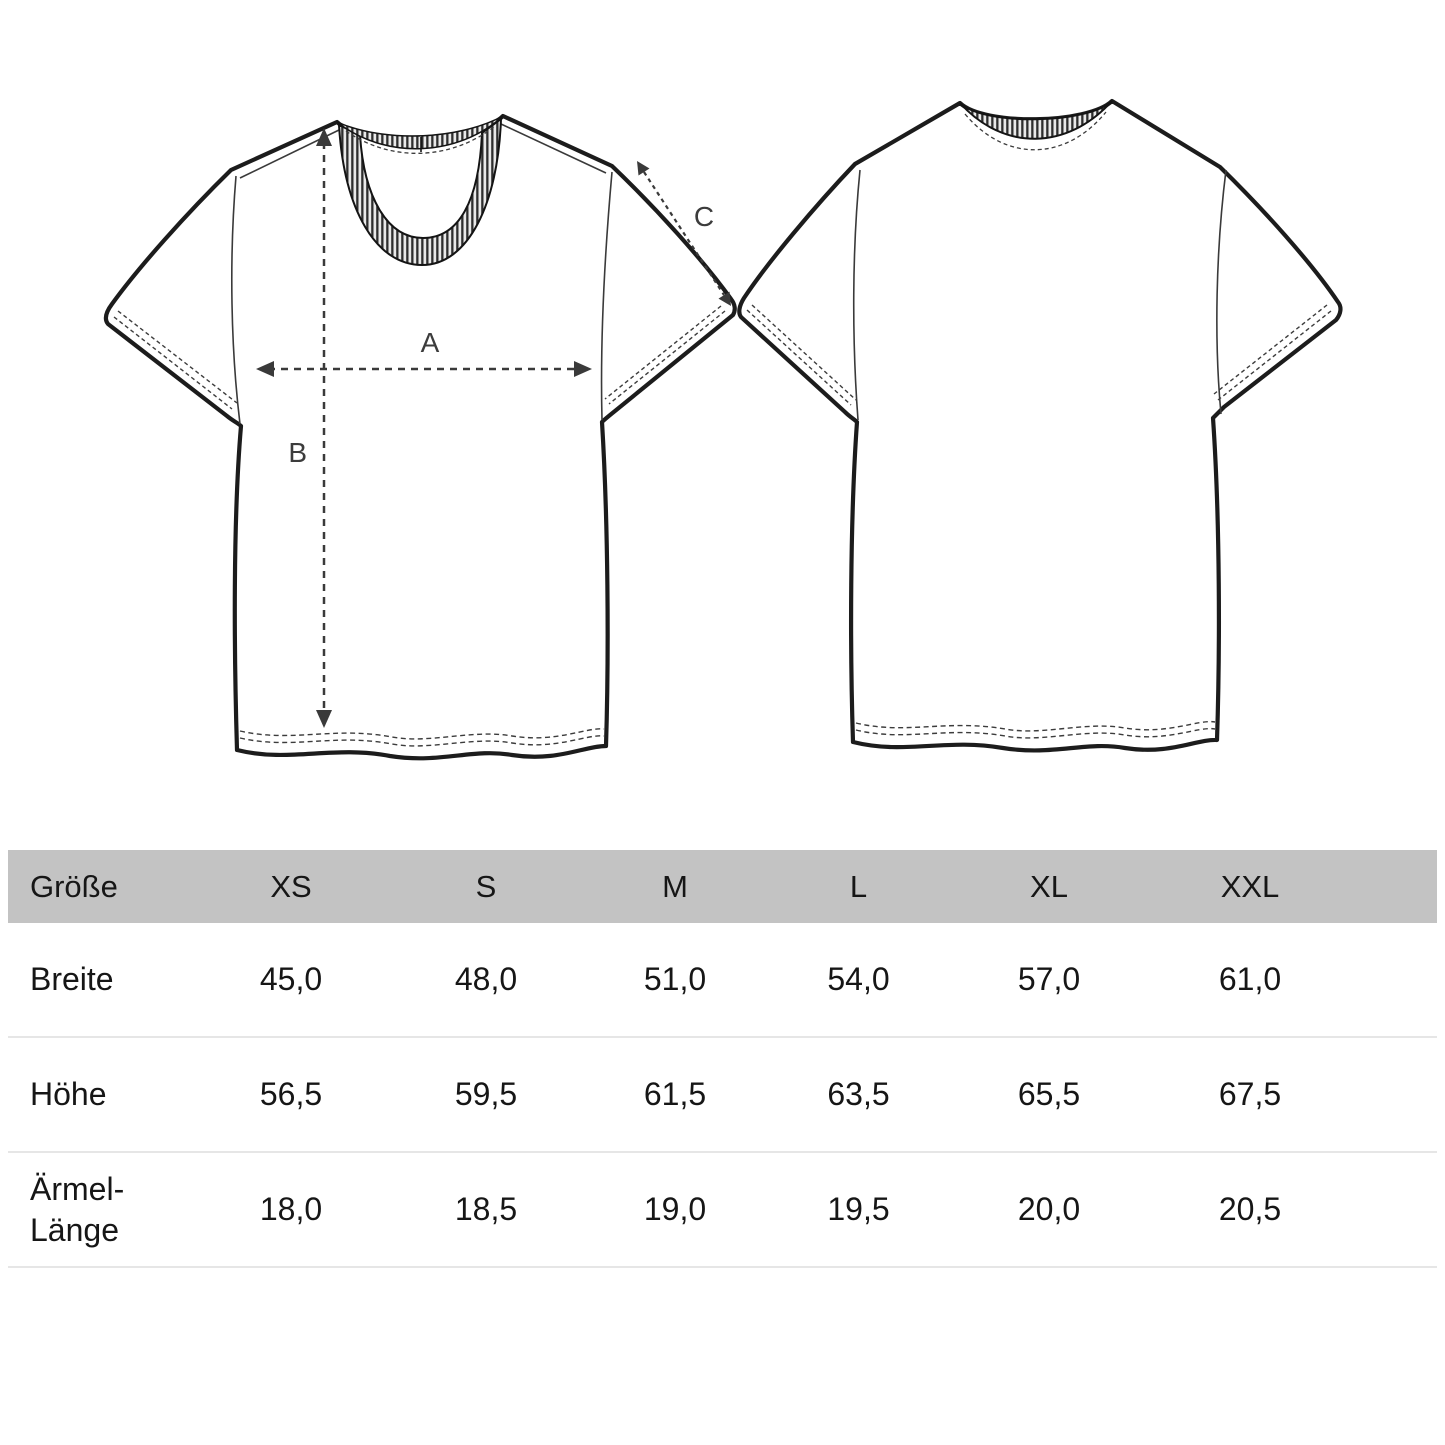 Image resolution: width=1445 pixels, height=1445 pixels. What do you see at coordinates (291, 1209) in the screenshot?
I see `aermel-xs: 18,0` at bounding box center [291, 1209].